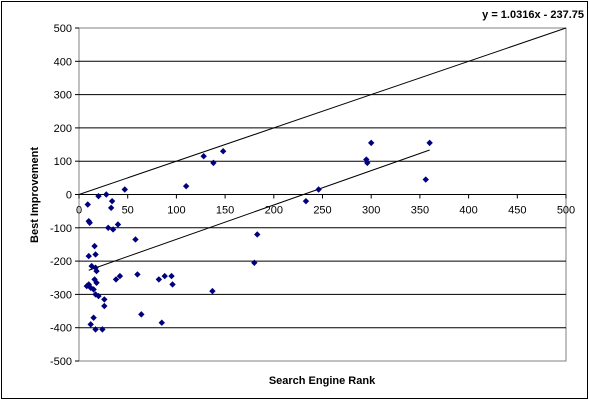 The image size is (589, 400). I want to click on x-axis-title: Search Engine Rank, so click(322, 381).